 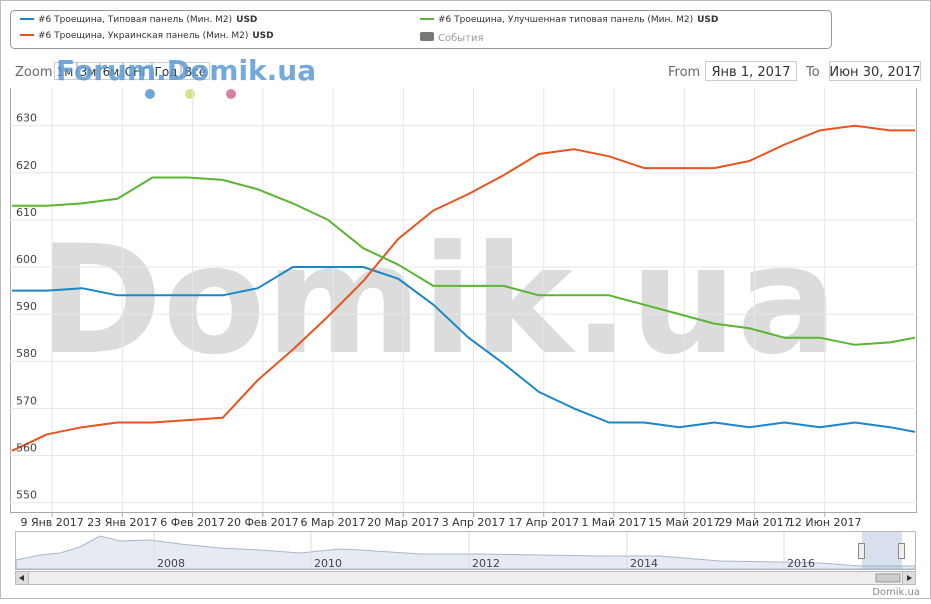 What do you see at coordinates (263, 522) in the screenshot?
I see `x-tick-label: 20 Фев 2017` at bounding box center [263, 522].